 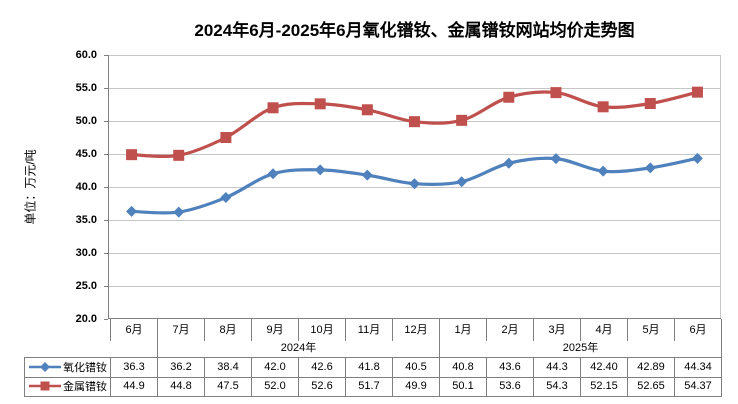 I want to click on value-cell: 43.6, so click(x=510, y=367).